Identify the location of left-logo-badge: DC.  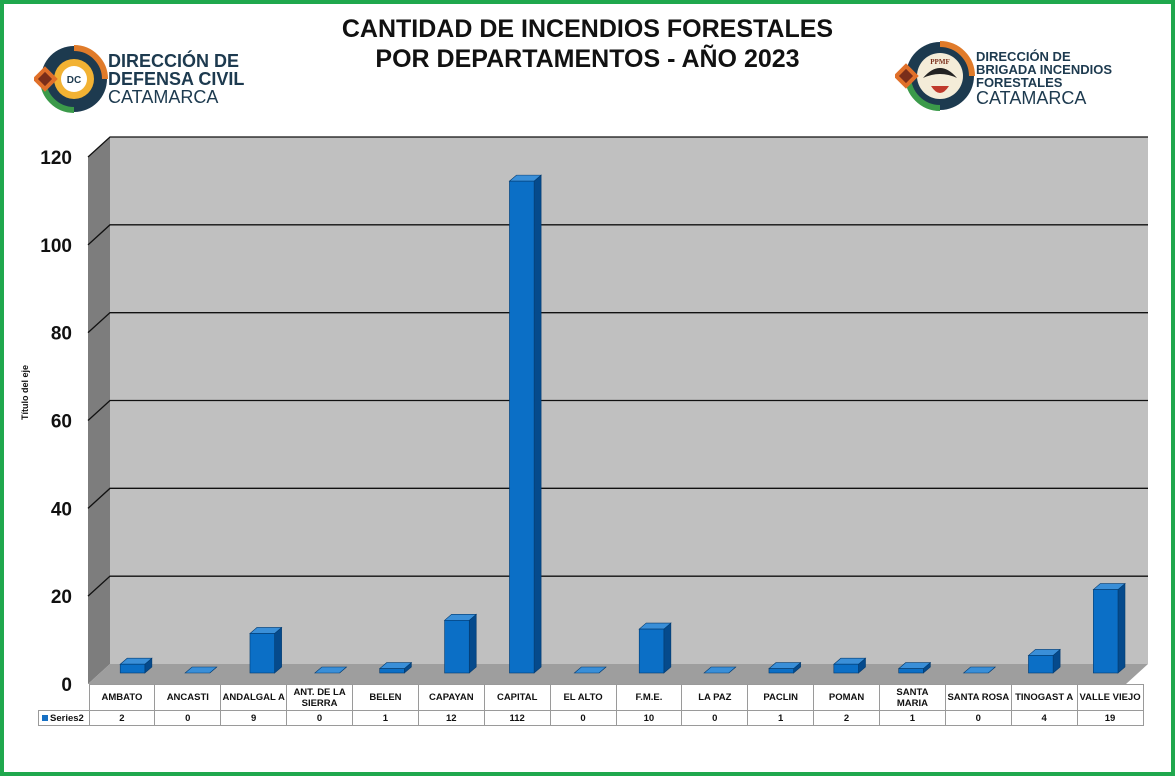
(74, 80).